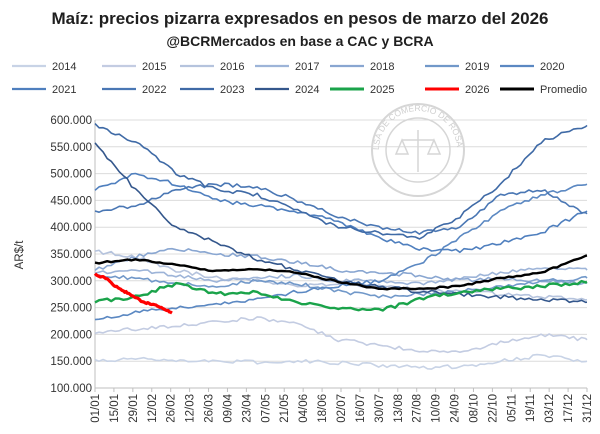  I want to click on legend-label-2026: 2026, so click(477, 90).